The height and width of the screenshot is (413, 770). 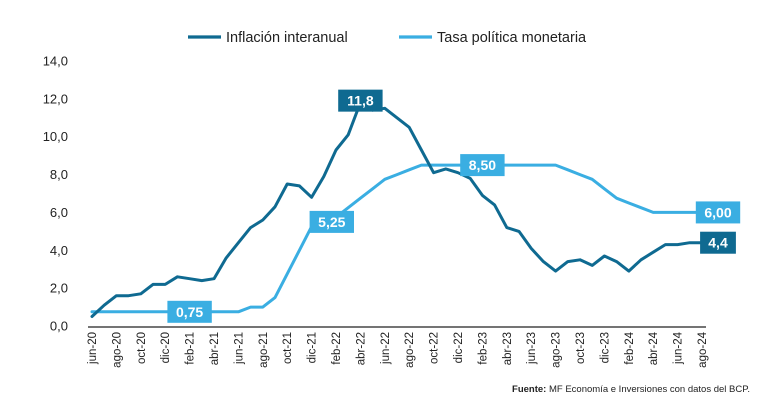 I want to click on data-label: 5,25, so click(x=331, y=221).